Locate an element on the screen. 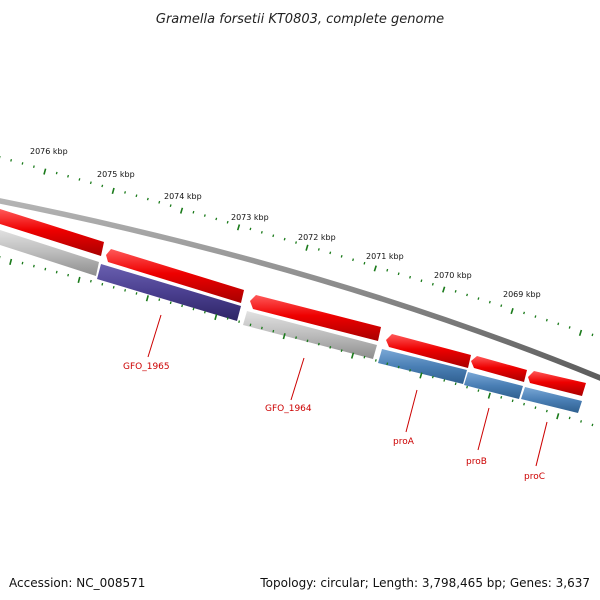 The height and width of the screenshot is (600, 600). leader-line-gfo-1965 is located at coordinates (154, 336).